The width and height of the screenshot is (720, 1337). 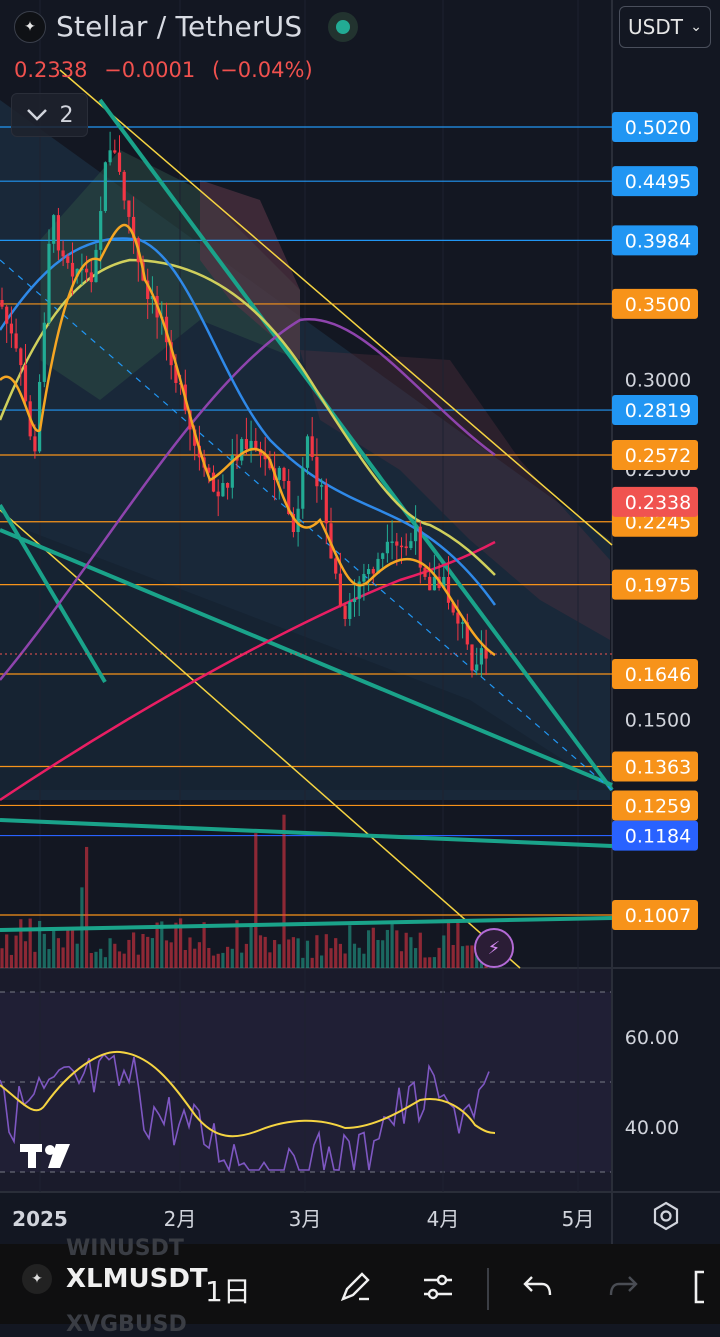 What do you see at coordinates (49, 115) in the screenshot?
I see `indicators-toggle-button: 2` at bounding box center [49, 115].